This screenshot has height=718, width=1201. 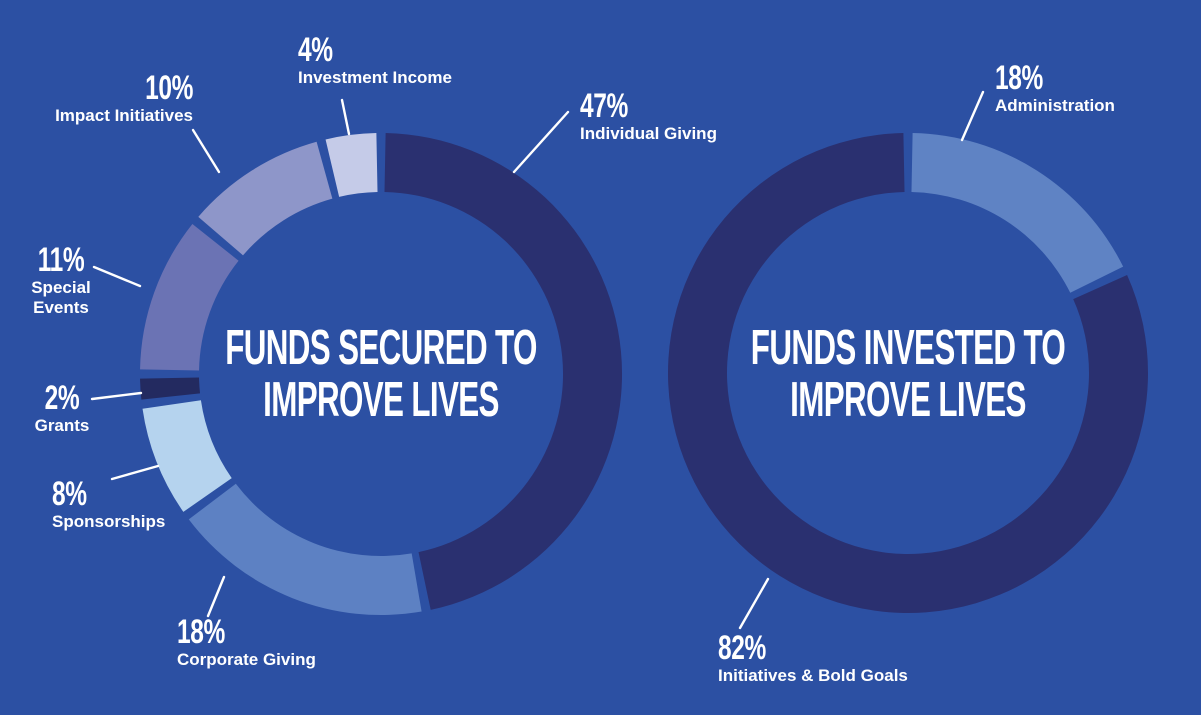 I want to click on slice-category: Grants, so click(x=62, y=425).